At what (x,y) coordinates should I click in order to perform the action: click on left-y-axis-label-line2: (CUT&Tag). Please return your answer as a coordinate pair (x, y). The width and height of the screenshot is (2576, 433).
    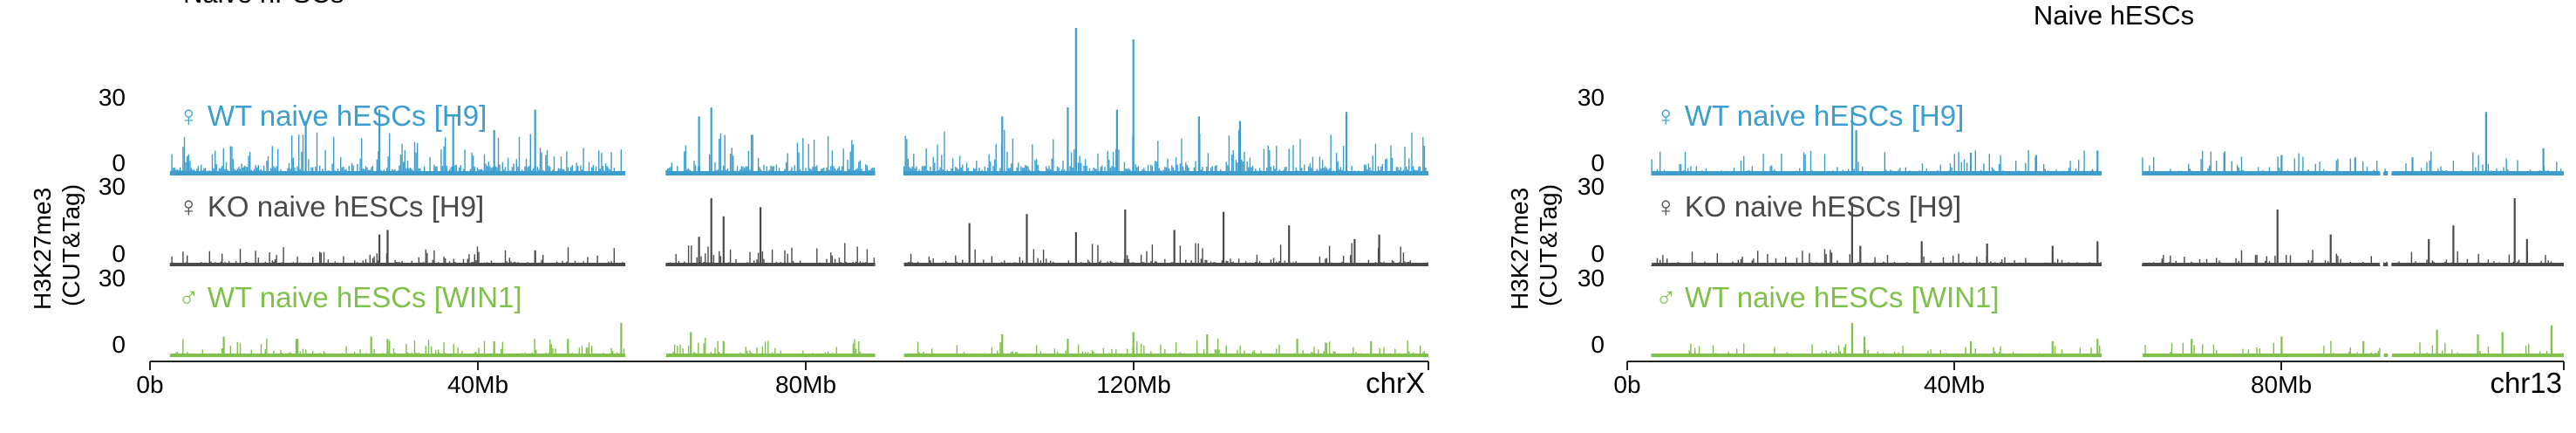
    Looking at the image, I should click on (72, 245).